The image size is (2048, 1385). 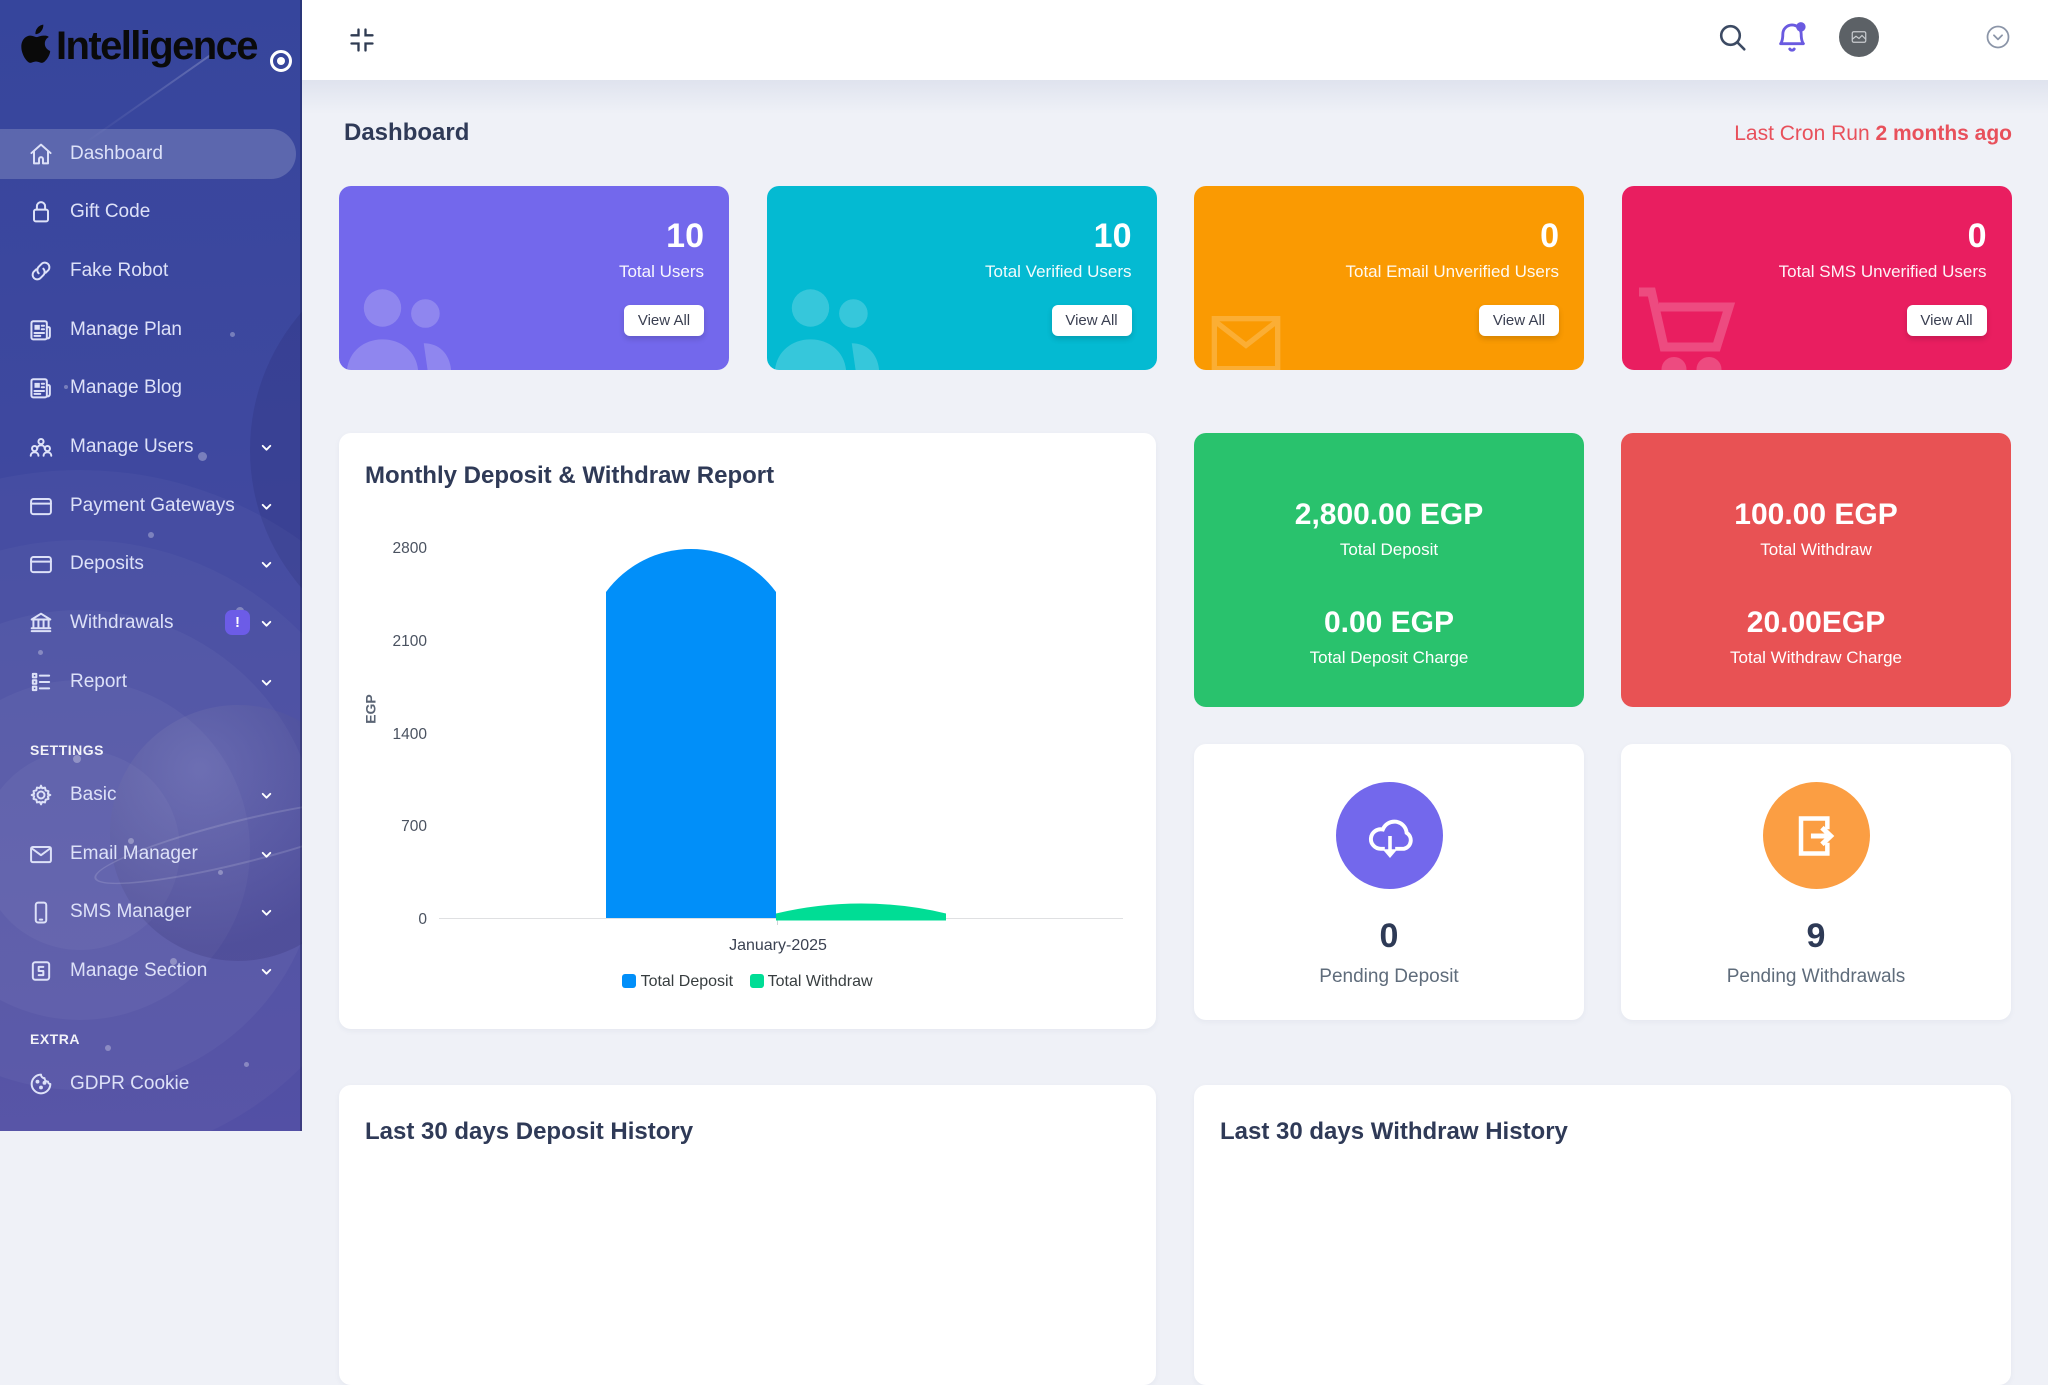 I want to click on svg-text: 2800, so click(x=410, y=548).